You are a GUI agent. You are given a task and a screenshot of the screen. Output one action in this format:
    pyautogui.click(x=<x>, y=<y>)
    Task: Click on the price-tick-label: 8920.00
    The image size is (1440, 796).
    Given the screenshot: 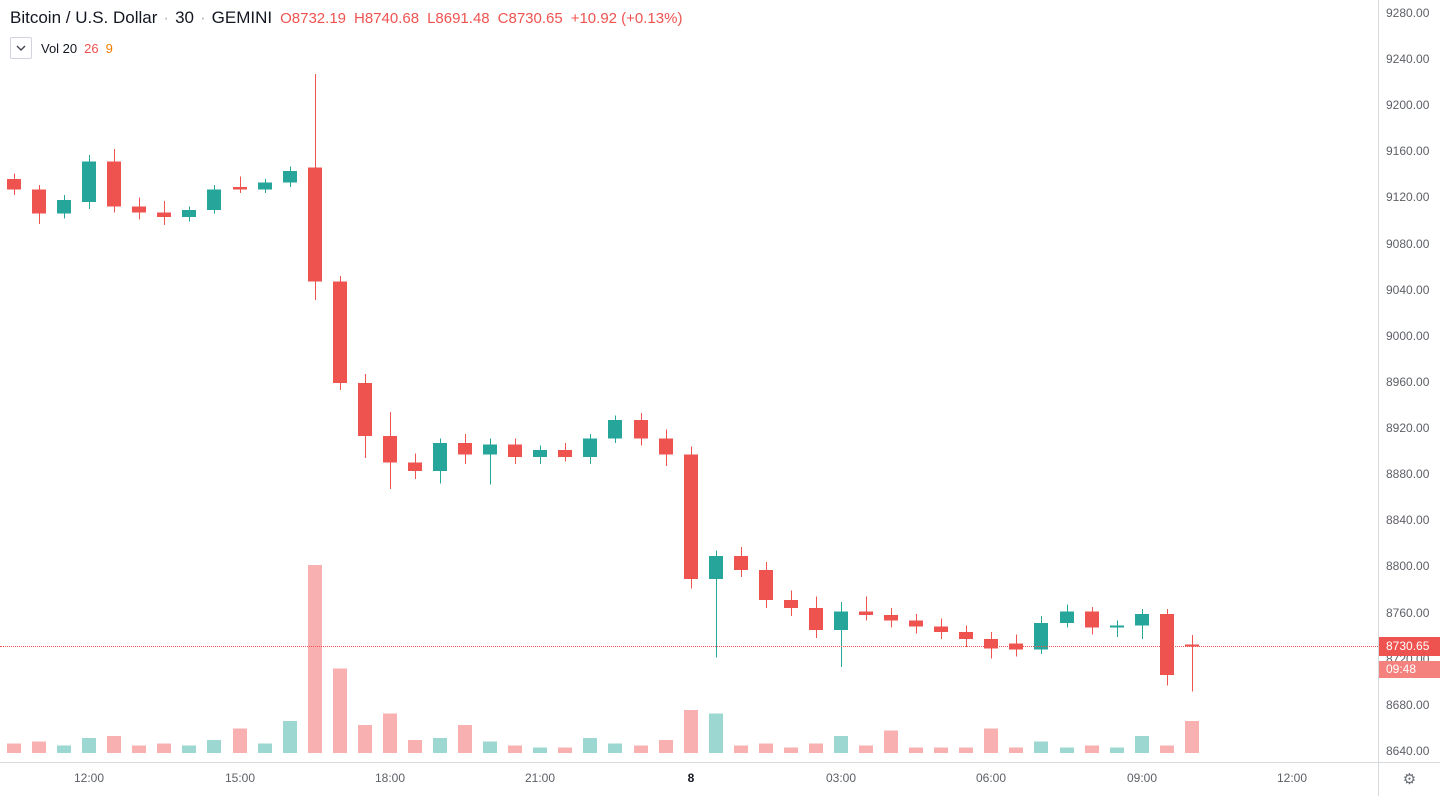 What is the action you would take?
    pyautogui.click(x=1408, y=428)
    